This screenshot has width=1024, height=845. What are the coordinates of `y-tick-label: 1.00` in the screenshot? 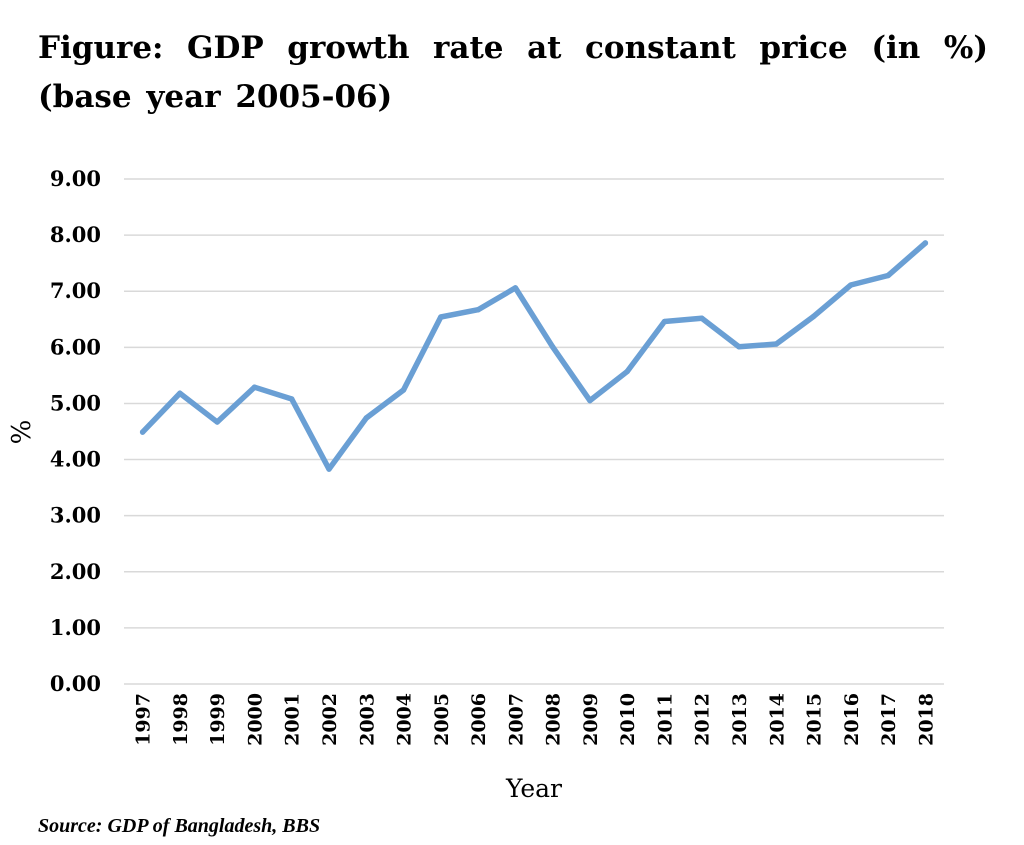 It's located at (75, 627).